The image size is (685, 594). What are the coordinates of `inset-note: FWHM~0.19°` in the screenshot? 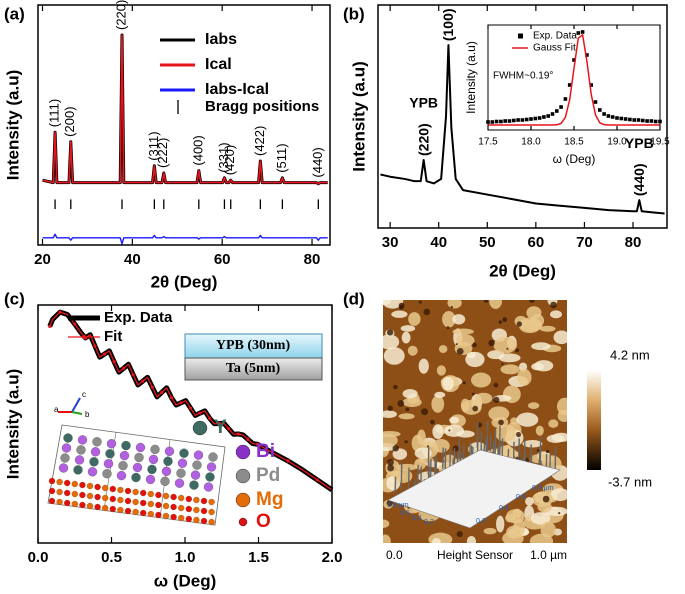 It's located at (523, 76).